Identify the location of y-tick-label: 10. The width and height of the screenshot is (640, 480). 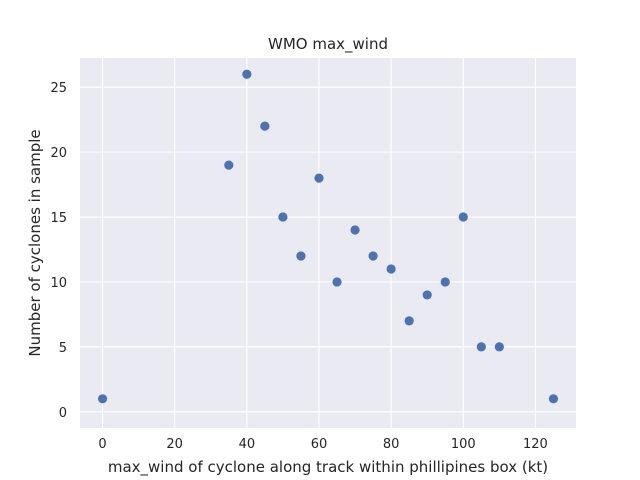
(58, 283).